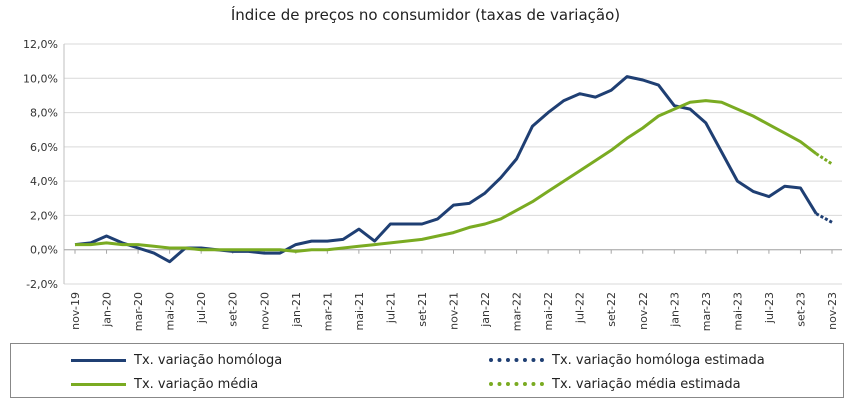  Describe the element at coordinates (516, 360) in the screenshot. I see `legend-swatch-homologa-estimada` at that location.